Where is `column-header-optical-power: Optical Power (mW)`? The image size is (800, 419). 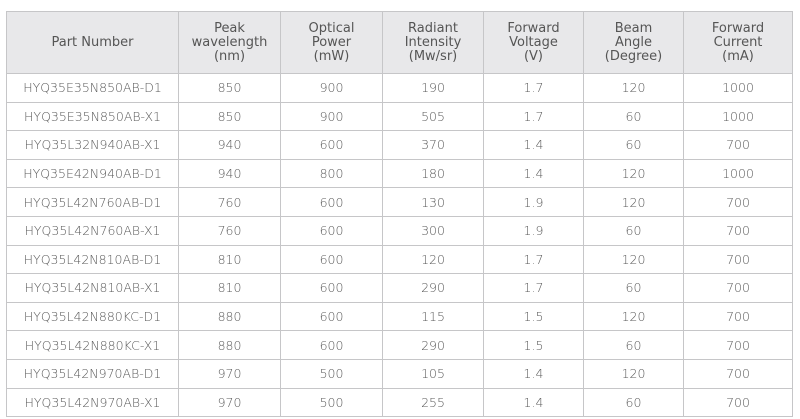
column-header-optical-power: Optical Power (mW) is located at coordinates (331, 42).